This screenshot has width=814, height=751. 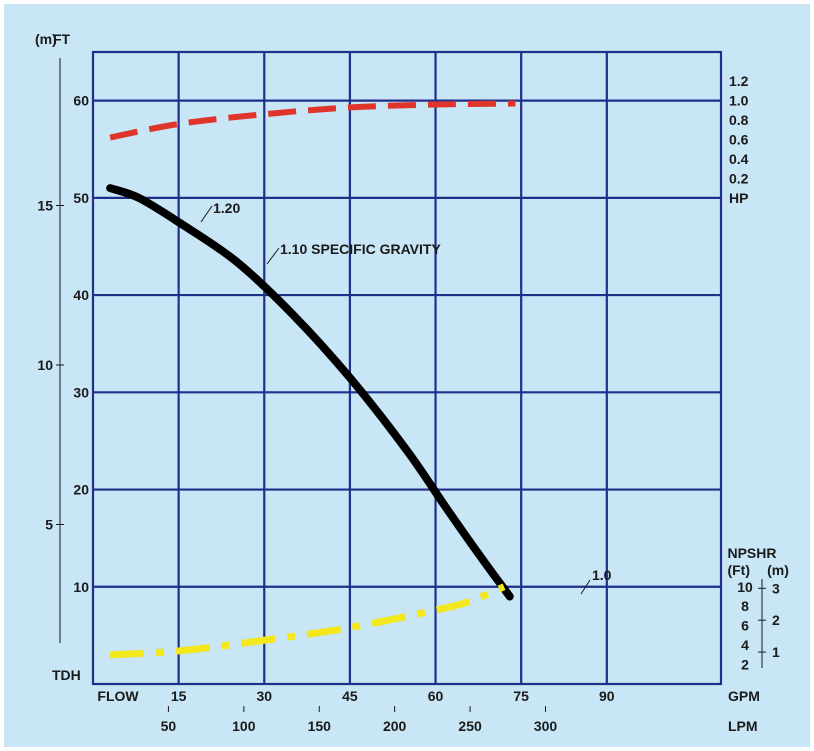 I want to click on annotation-label: 1.10 SPECIFIC GRAVITY, so click(x=360, y=249).